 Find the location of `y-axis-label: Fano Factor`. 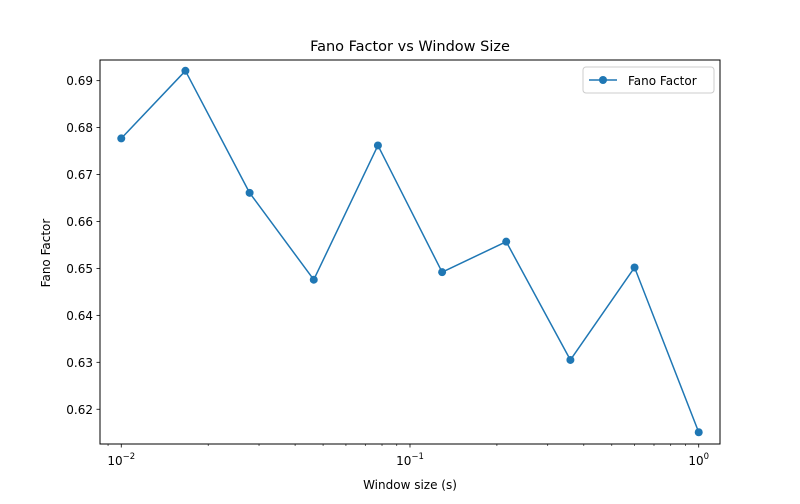

y-axis-label: Fano Factor is located at coordinates (46, 253).